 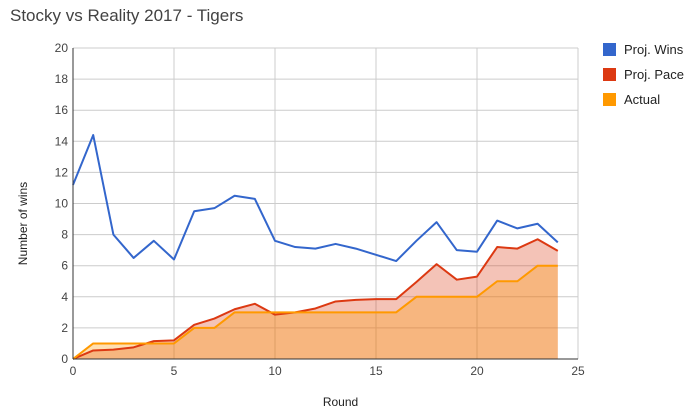 What do you see at coordinates (64, 328) in the screenshot?
I see `y-tick-label: 2` at bounding box center [64, 328].